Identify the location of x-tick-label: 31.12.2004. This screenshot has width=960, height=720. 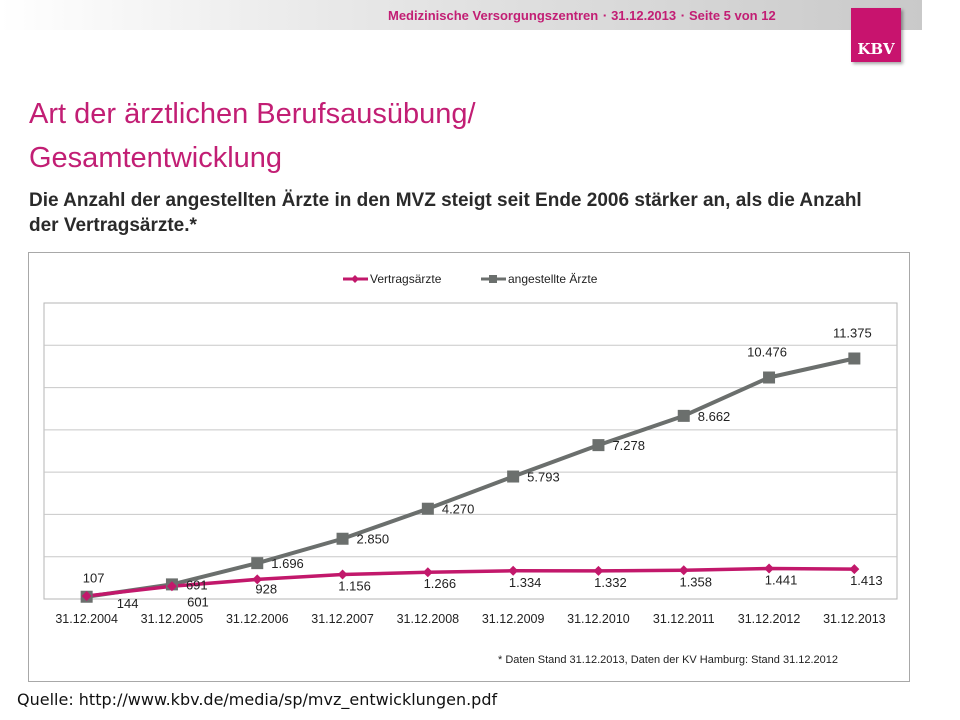
(86, 619).